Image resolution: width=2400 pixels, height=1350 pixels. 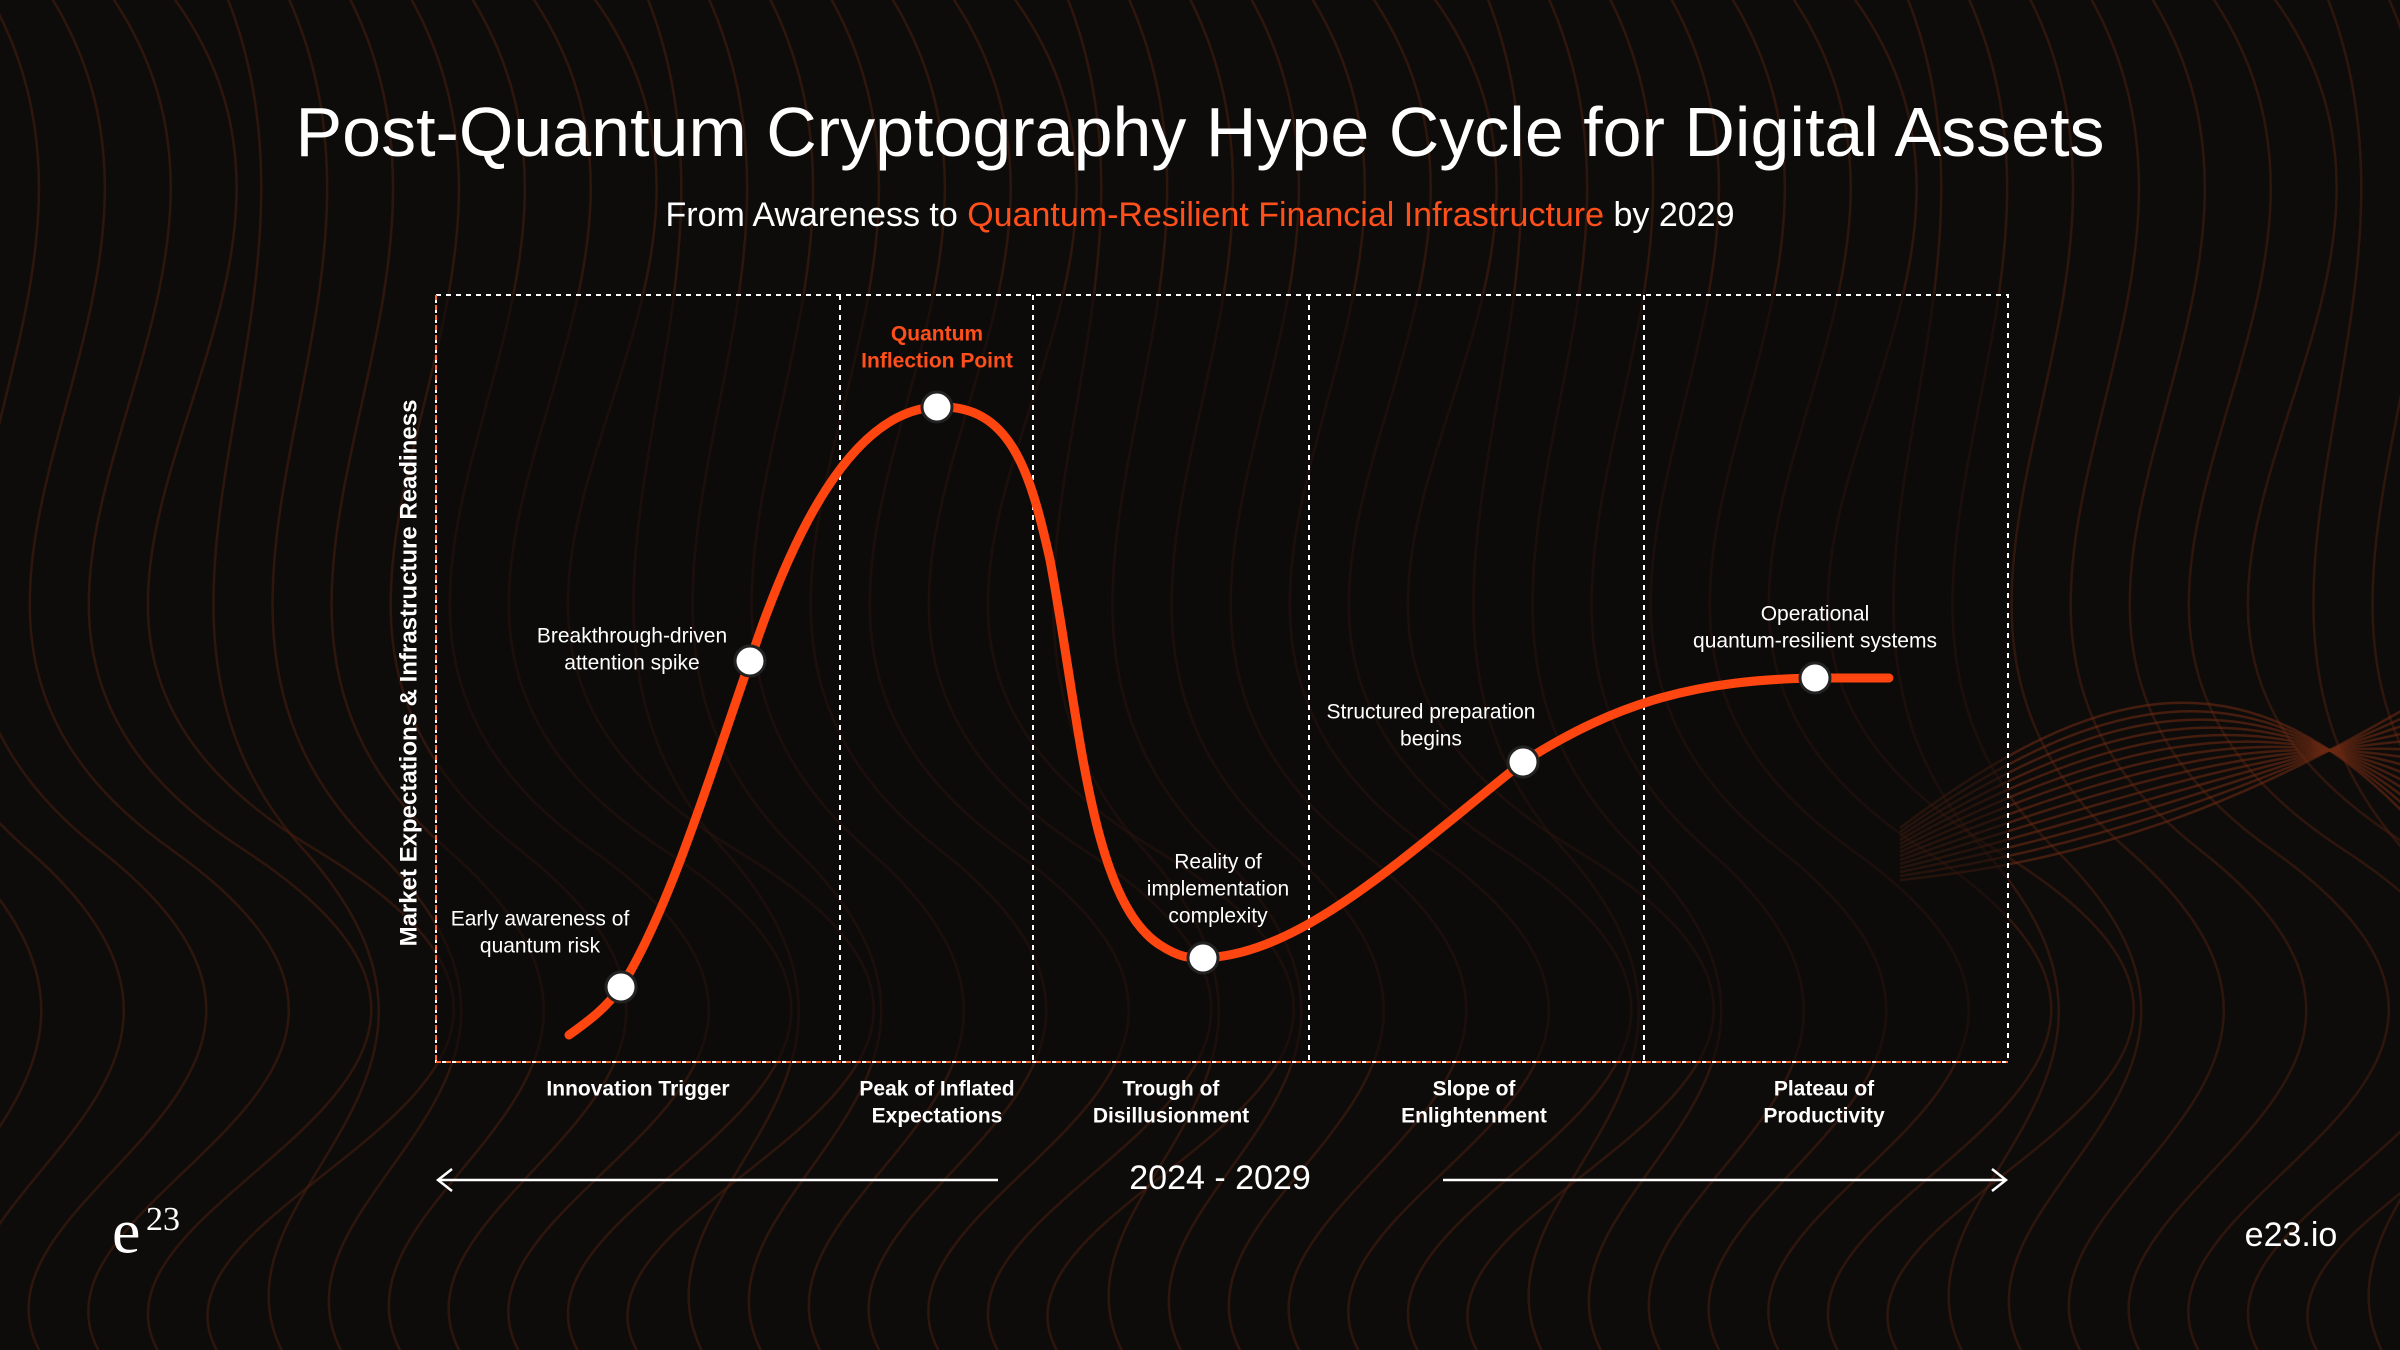 What do you see at coordinates (1218, 916) in the screenshot?
I see `milestone-label: complexity` at bounding box center [1218, 916].